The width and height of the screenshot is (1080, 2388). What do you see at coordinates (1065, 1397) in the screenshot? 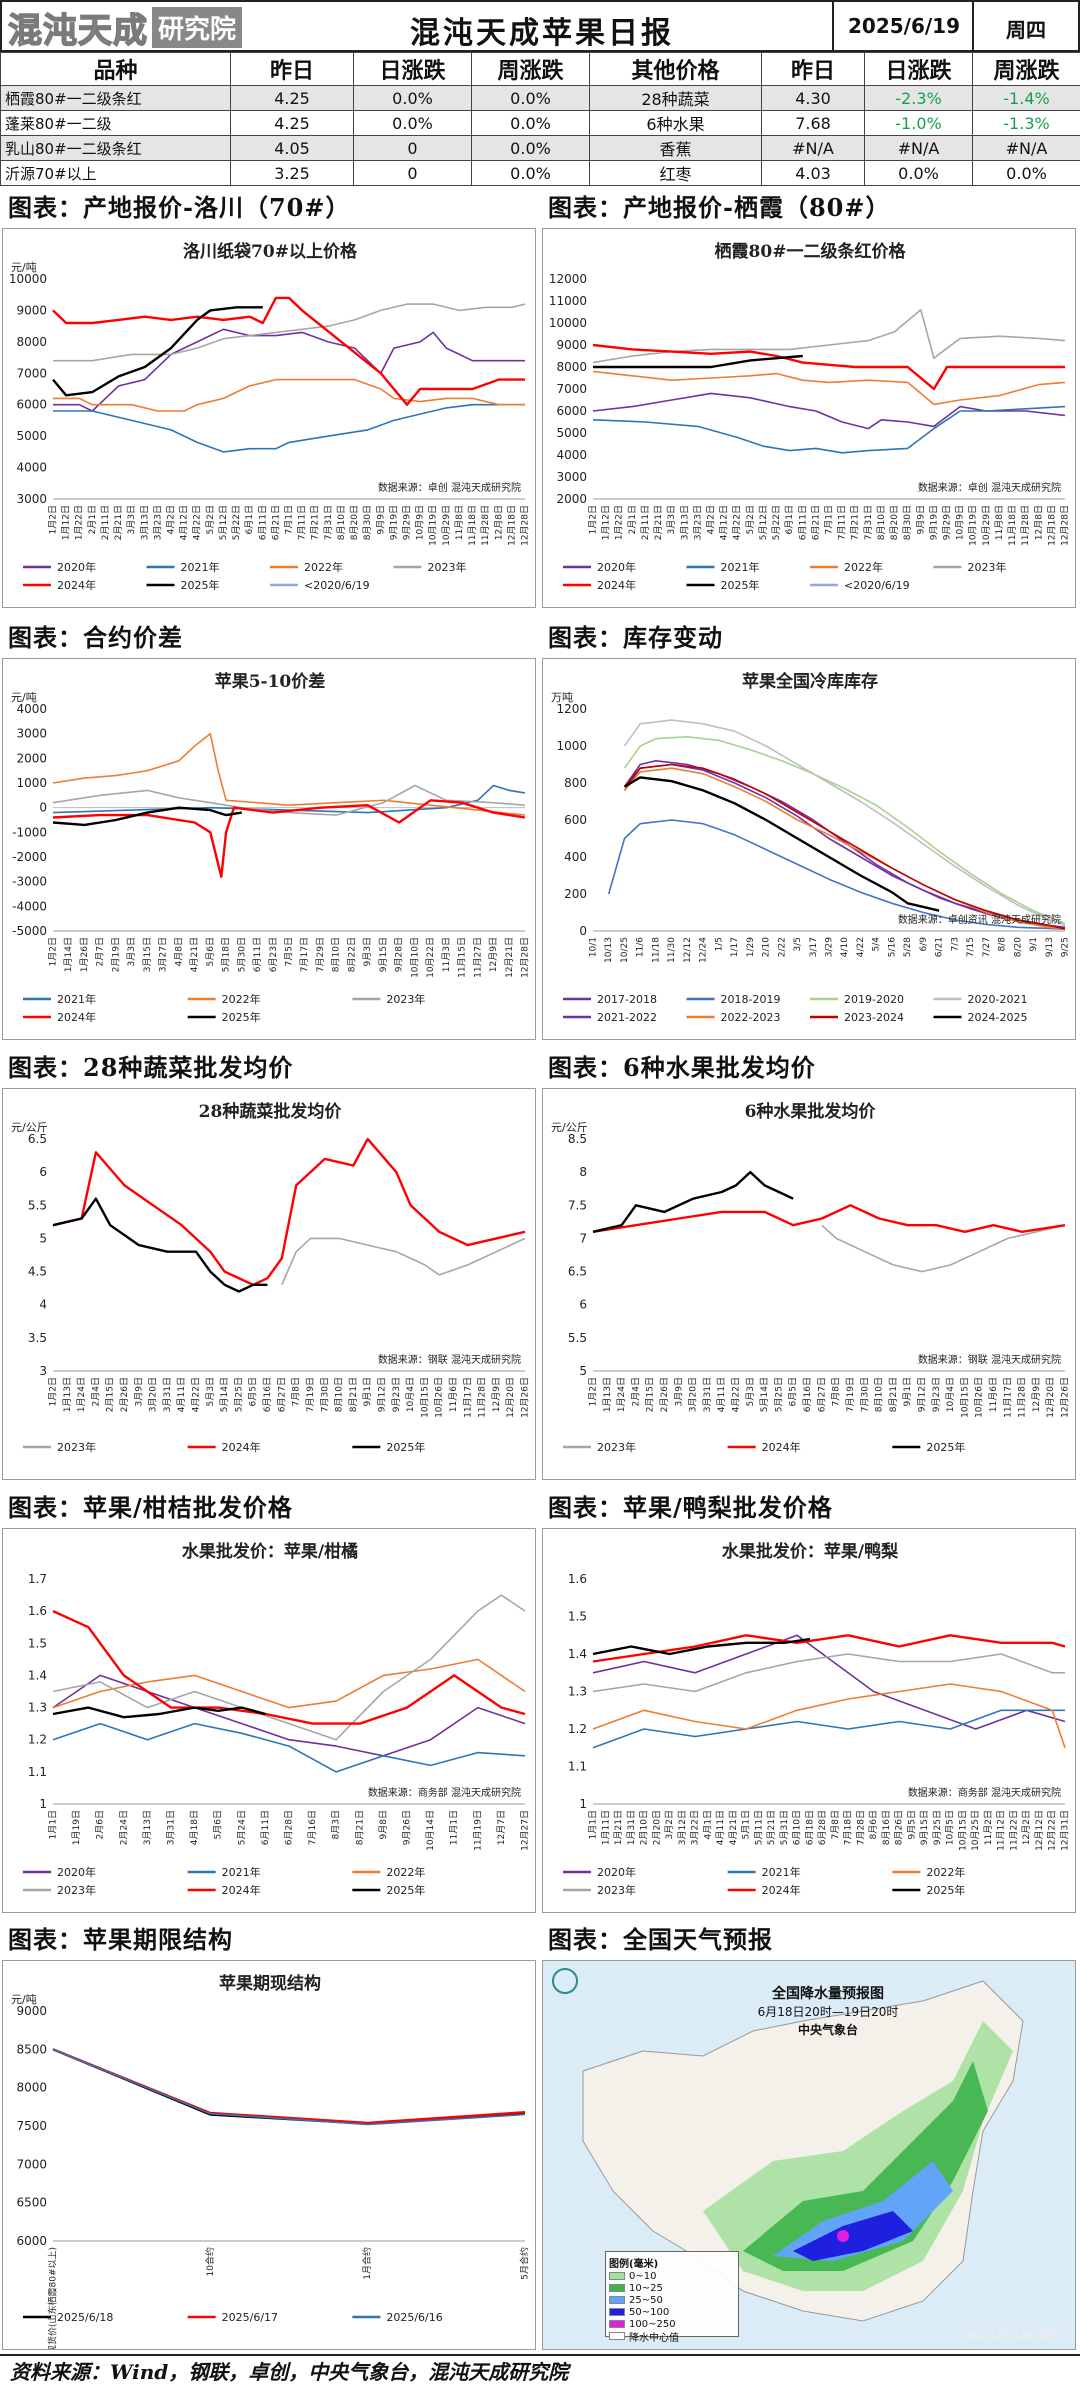
I see `x-tick-label: 12月26日` at bounding box center [1065, 1397].